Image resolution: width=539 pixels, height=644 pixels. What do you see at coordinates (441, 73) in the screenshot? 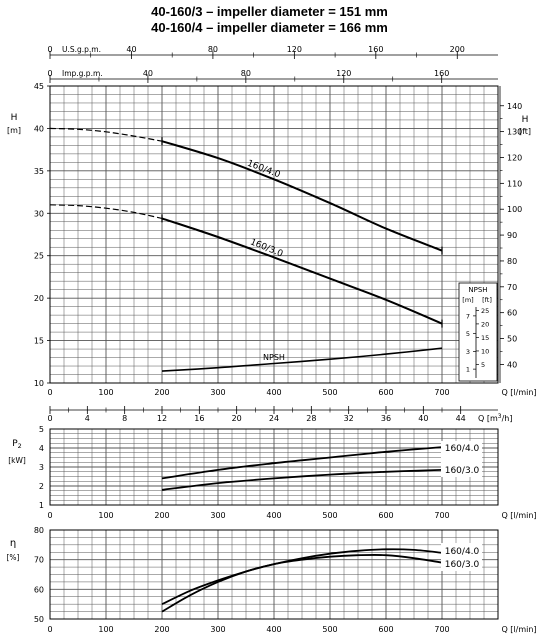
I see `impgpm-axis-tick-label: 160` at bounding box center [441, 73].